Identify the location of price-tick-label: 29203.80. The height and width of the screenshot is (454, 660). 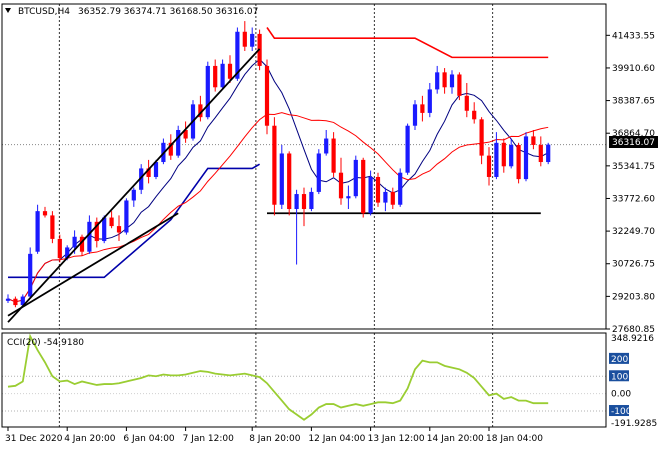
(633, 297).